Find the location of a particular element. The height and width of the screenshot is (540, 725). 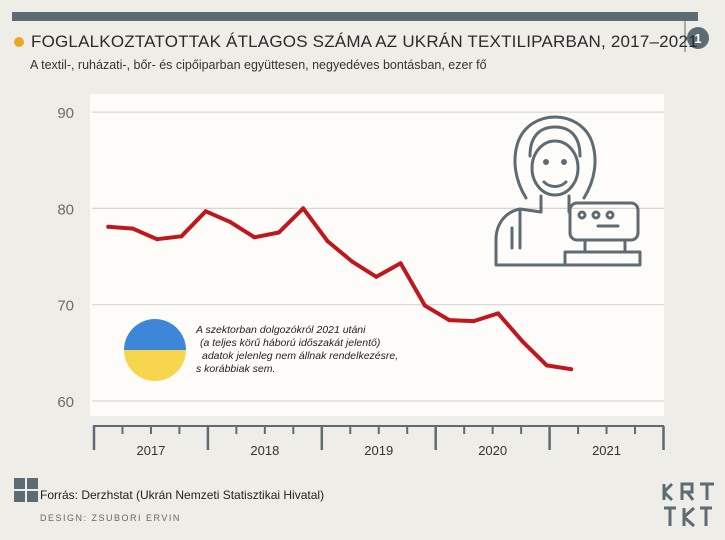

x-ticks is located at coordinates (378, 438).